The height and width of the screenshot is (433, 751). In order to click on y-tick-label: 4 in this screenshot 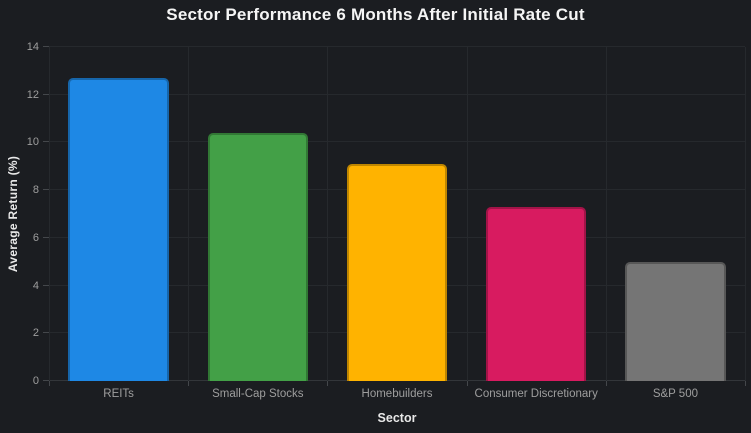, I will do `click(35, 285)`.